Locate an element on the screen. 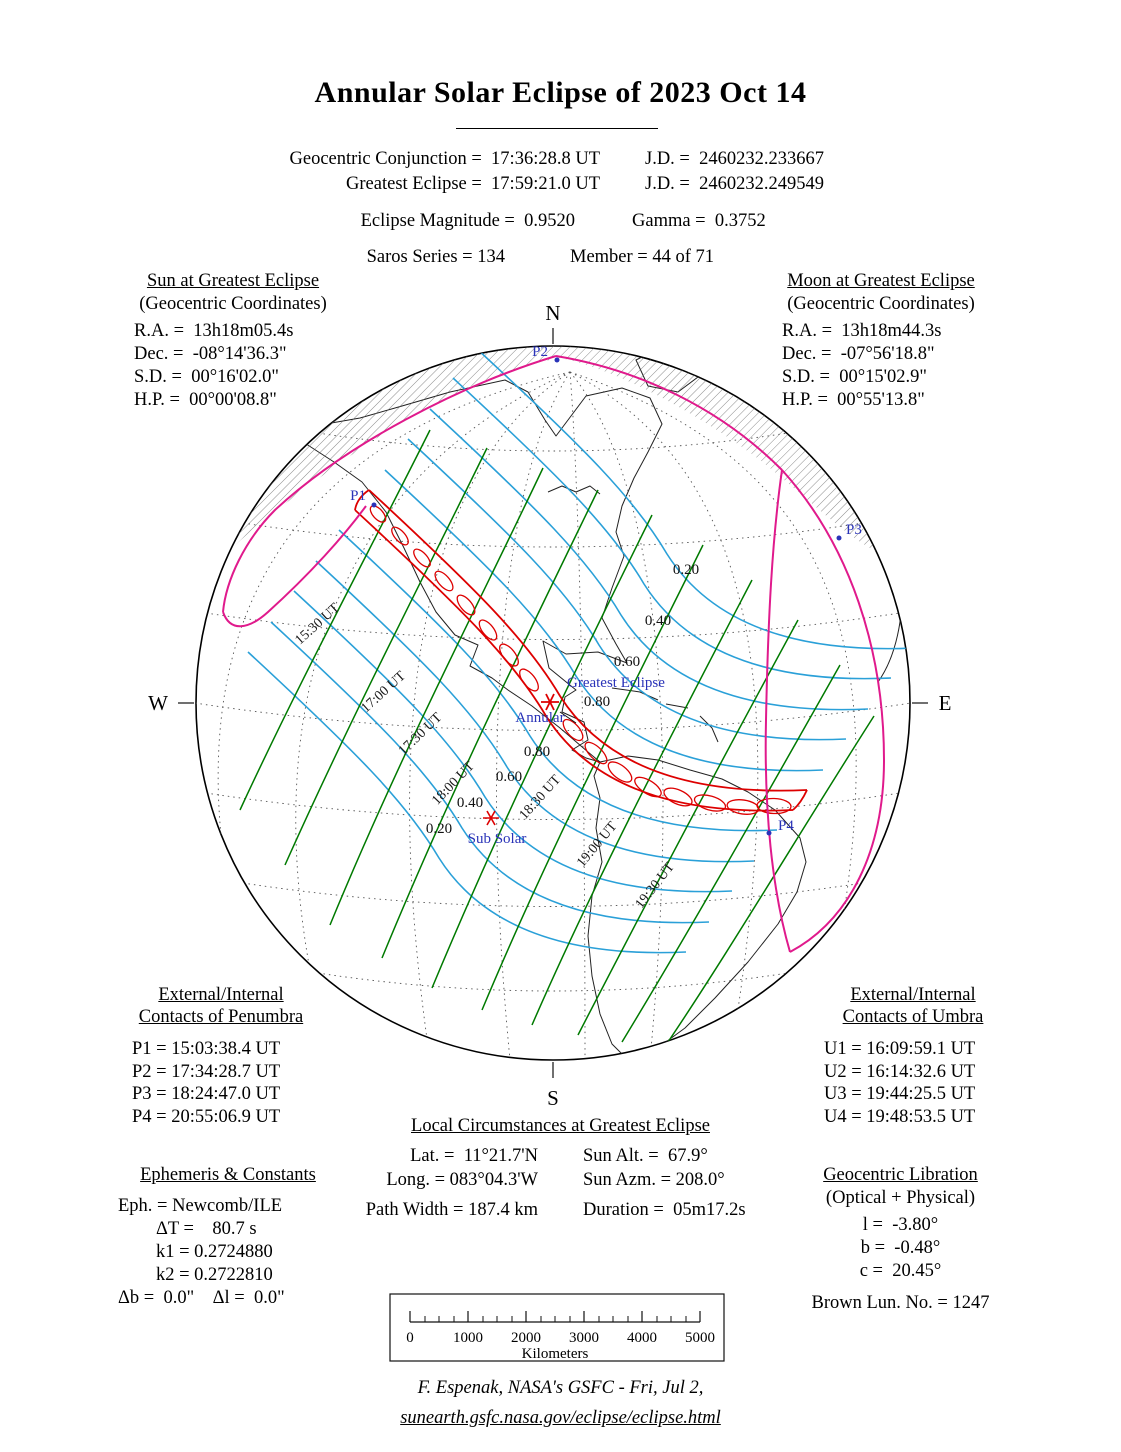 The width and height of the screenshot is (1121, 1452). latitude-value: Lat. = 11°21.7'N is located at coordinates (474, 1156).